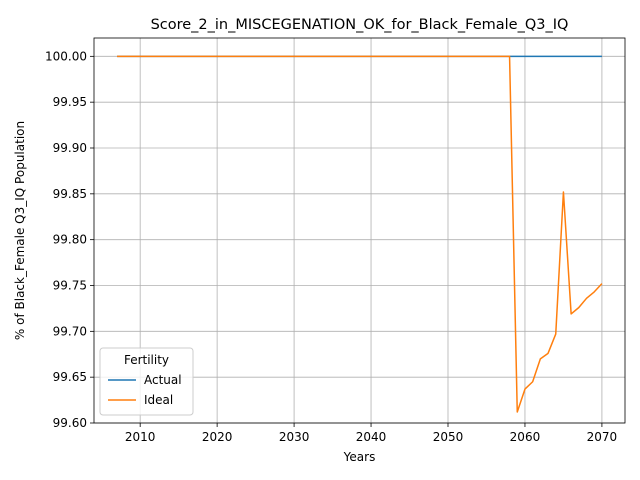  What do you see at coordinates (217, 437) in the screenshot?
I see `x-tick-label: 2020` at bounding box center [217, 437].